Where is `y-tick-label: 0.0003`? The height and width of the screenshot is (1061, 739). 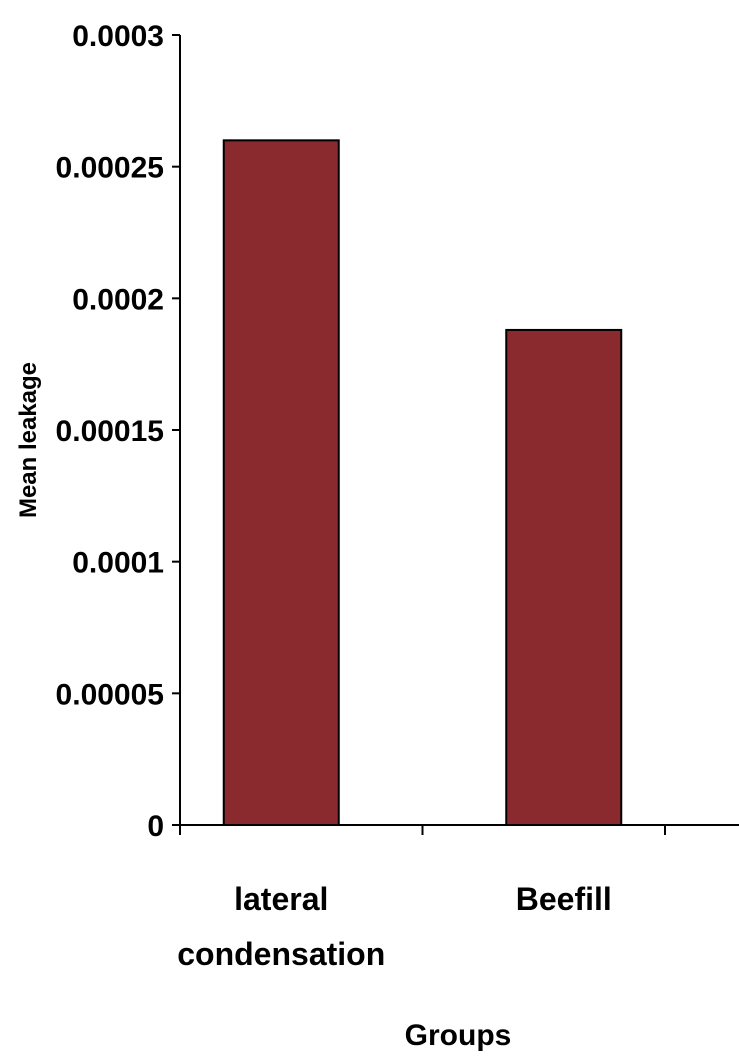 y-tick-label: 0.0003 is located at coordinates (118, 36).